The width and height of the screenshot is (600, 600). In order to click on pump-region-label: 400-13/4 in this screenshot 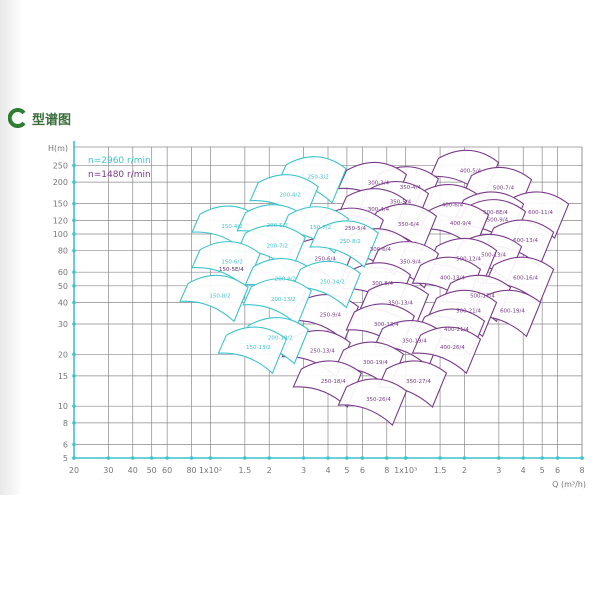, I will do `click(452, 278)`.